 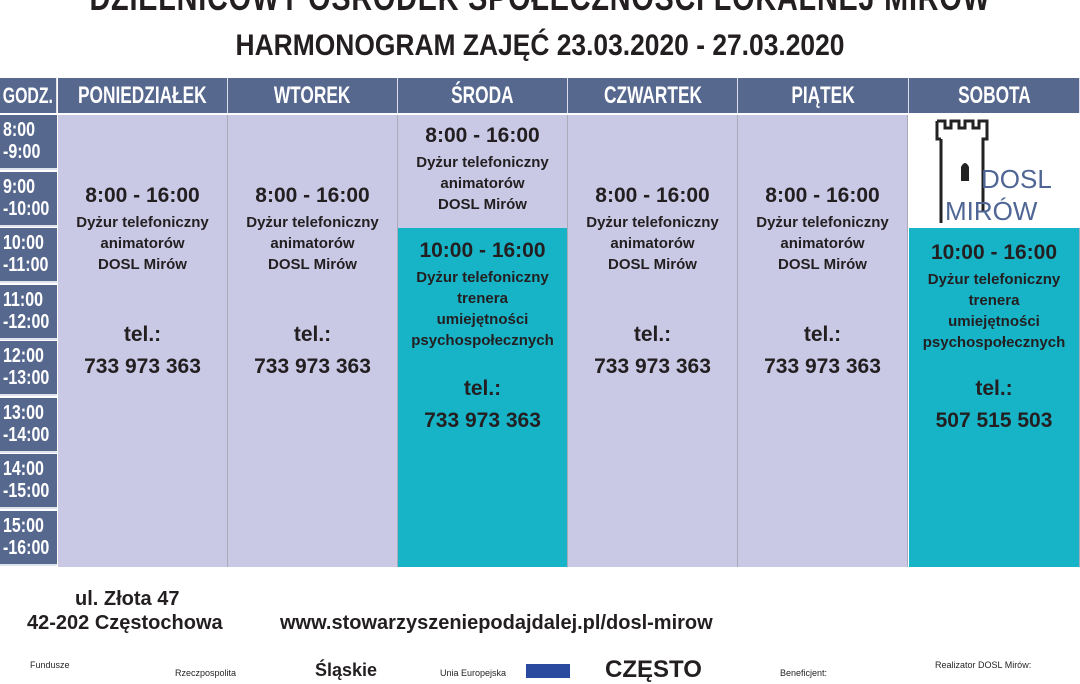 I want to click on beneficjent-label: Beneficjent:, so click(x=804, y=673).